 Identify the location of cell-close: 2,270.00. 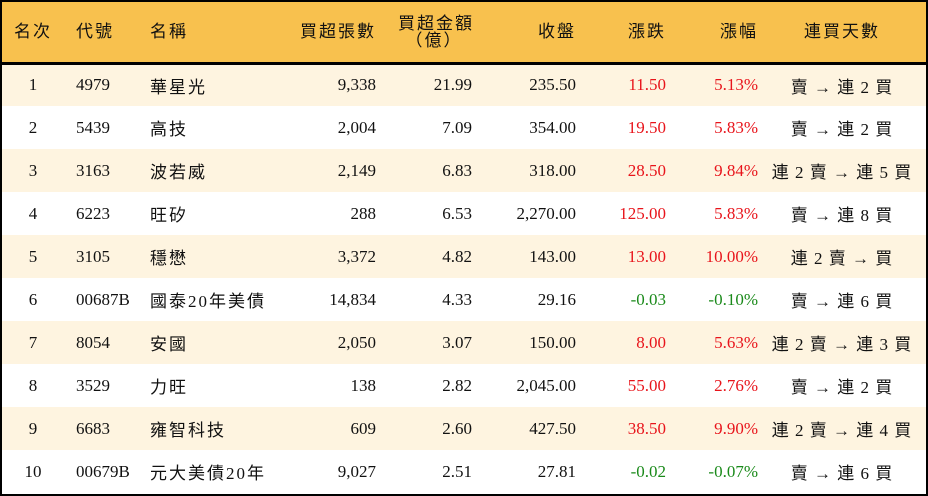
(546, 213).